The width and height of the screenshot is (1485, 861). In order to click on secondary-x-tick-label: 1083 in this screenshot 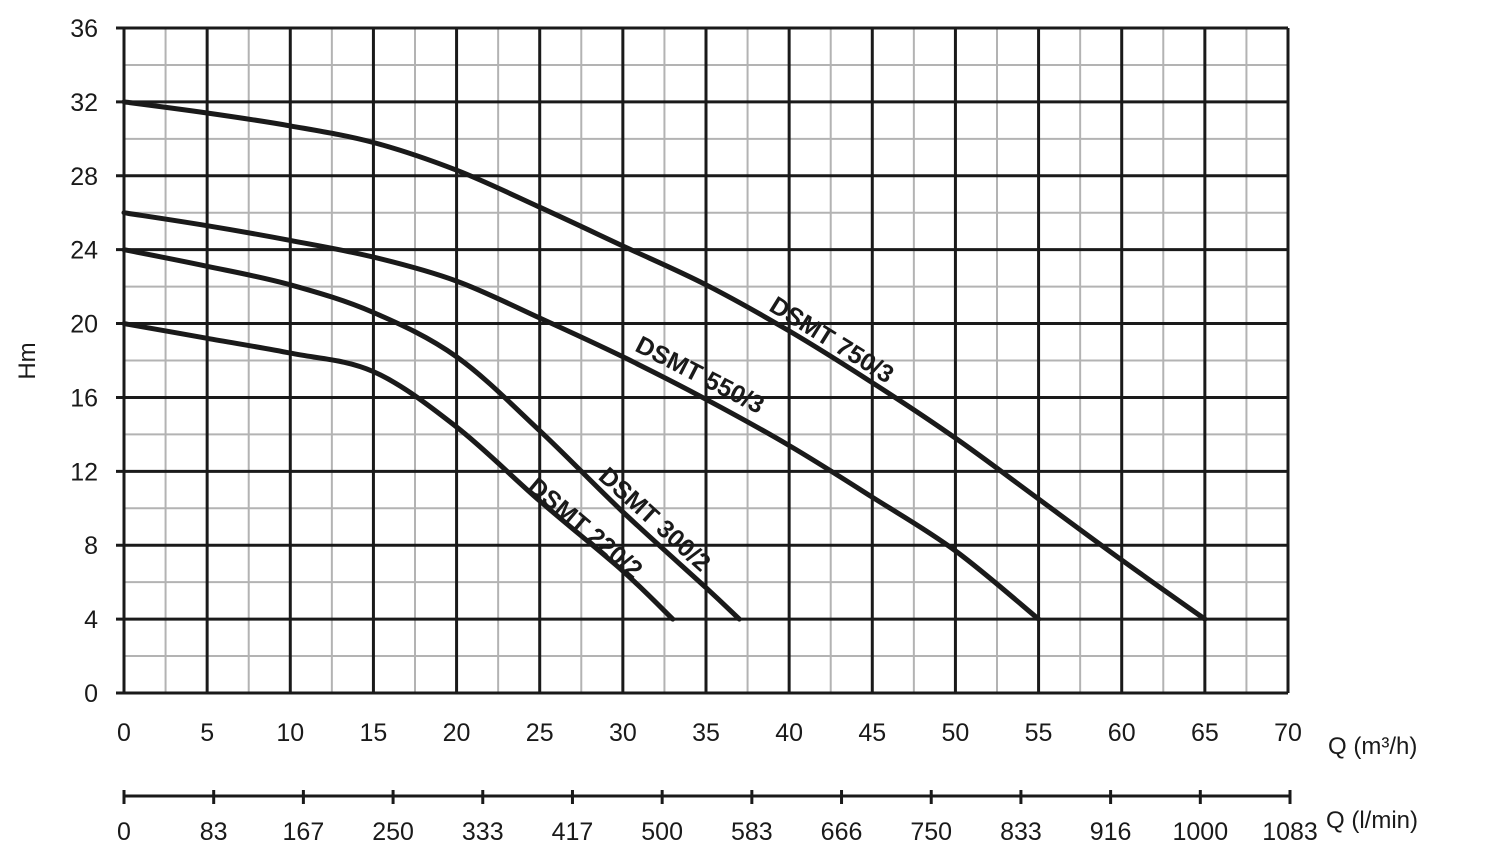, I will do `click(1290, 832)`.